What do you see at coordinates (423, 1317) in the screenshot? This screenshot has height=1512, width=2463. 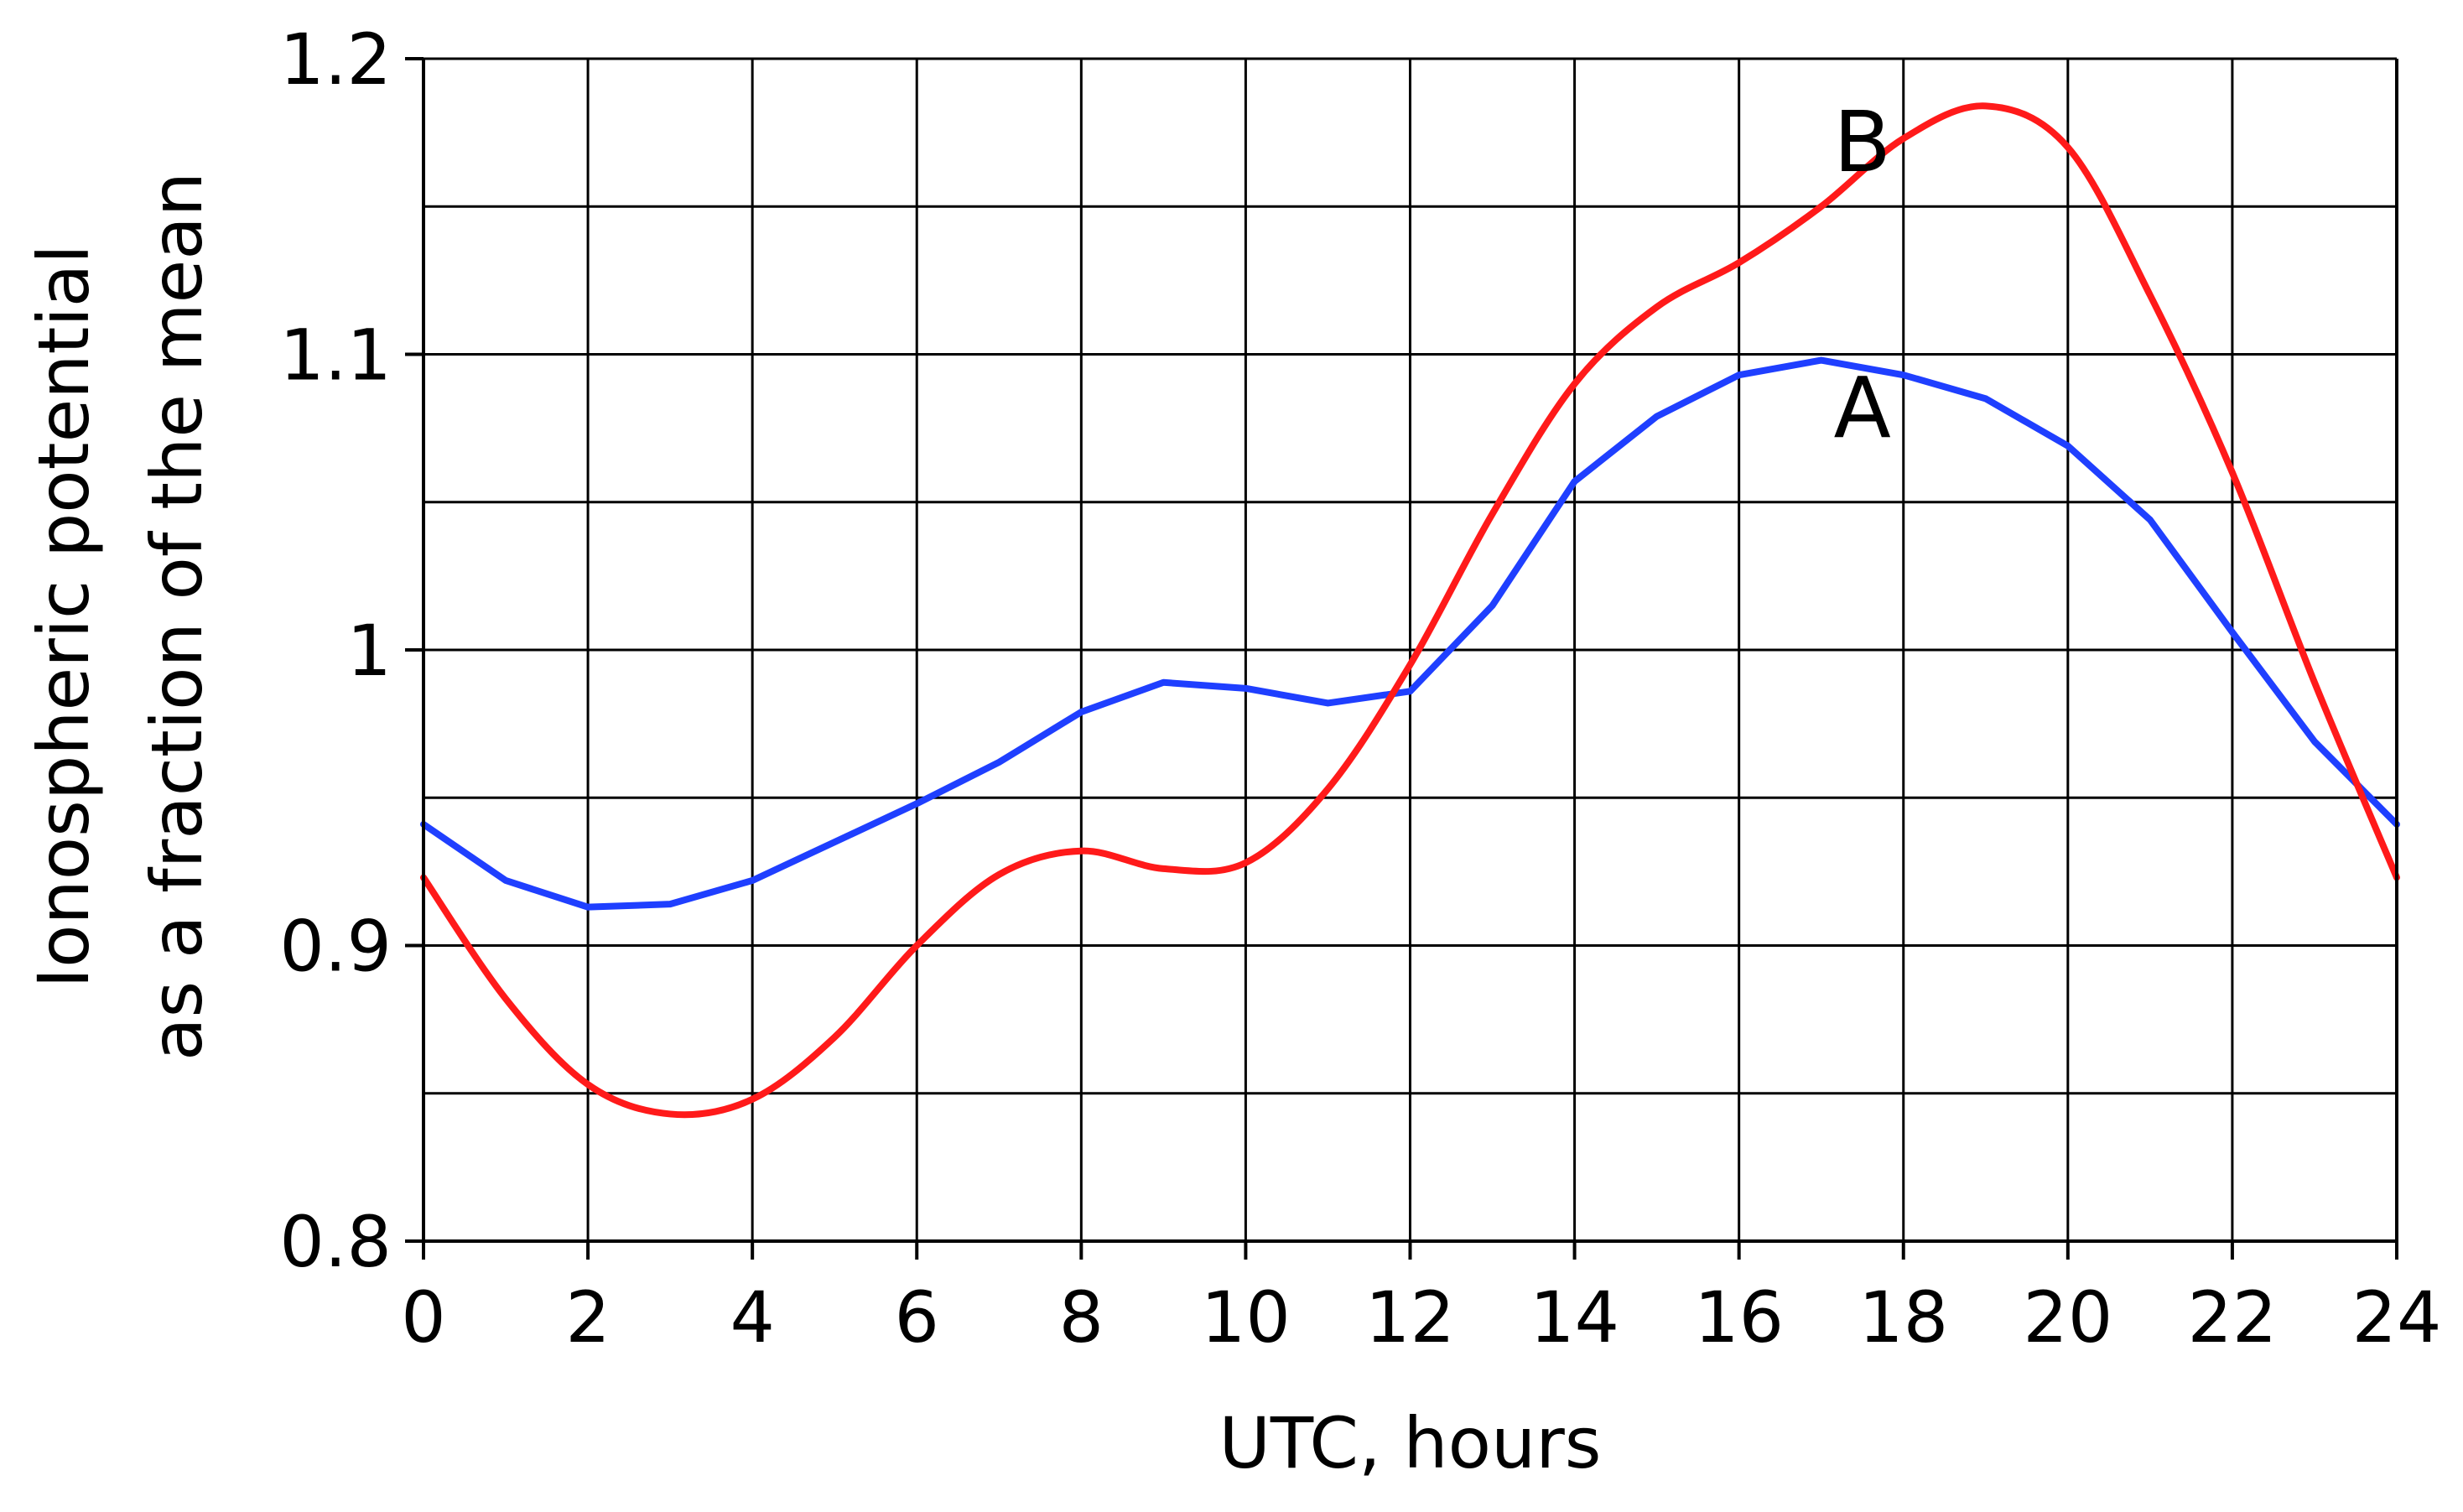 I see `x-tick-label: 0` at bounding box center [423, 1317].